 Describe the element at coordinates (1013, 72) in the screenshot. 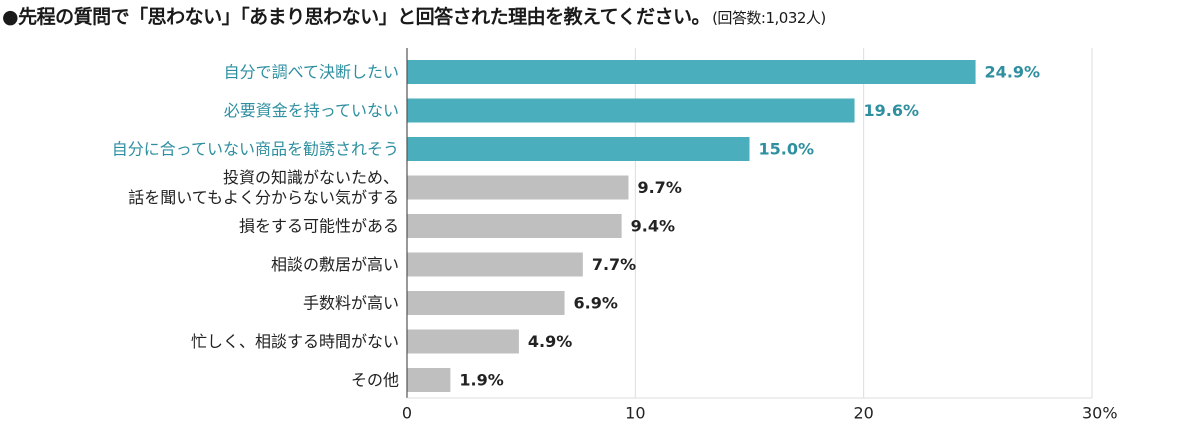

I see `value-label-1: 24.9%` at that location.